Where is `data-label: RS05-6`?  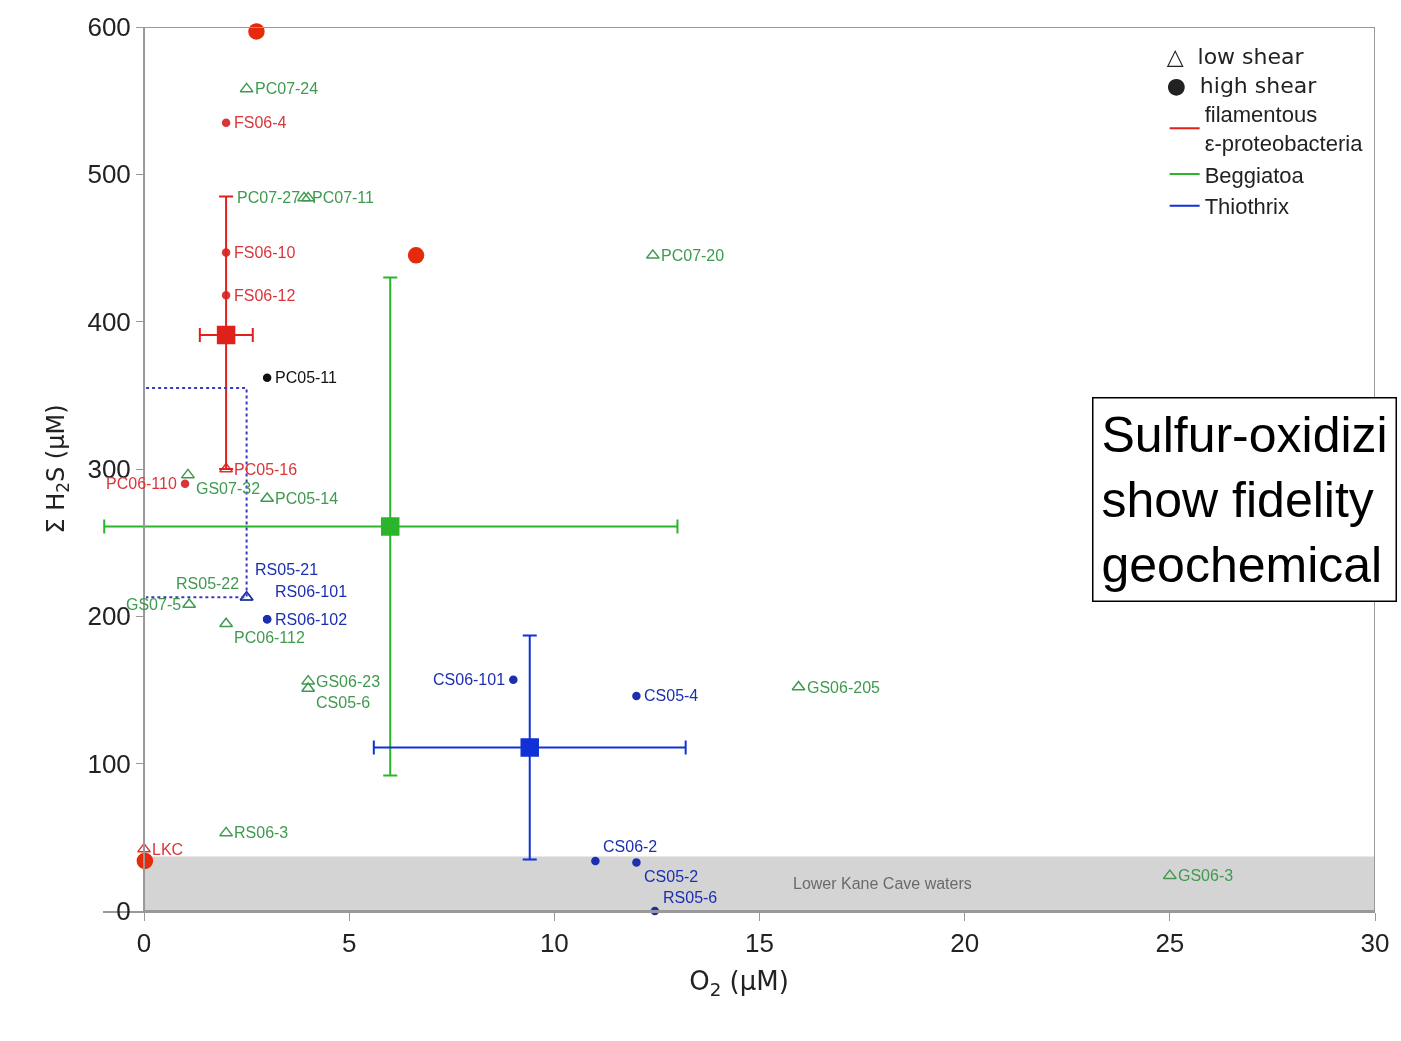
data-label: RS05-6 is located at coordinates (690, 897).